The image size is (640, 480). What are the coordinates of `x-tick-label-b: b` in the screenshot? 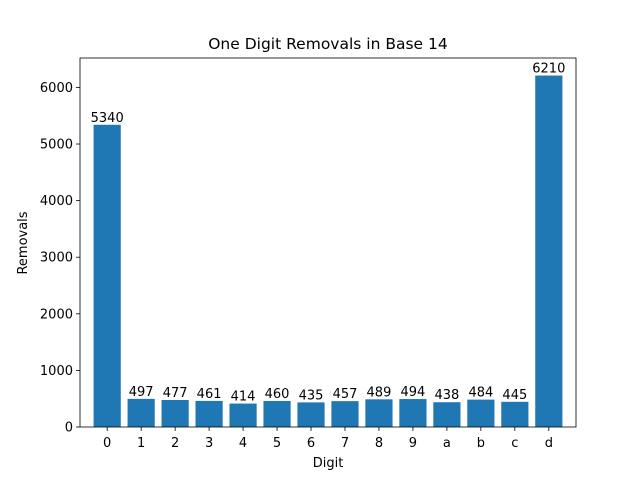 It's located at (481, 443).